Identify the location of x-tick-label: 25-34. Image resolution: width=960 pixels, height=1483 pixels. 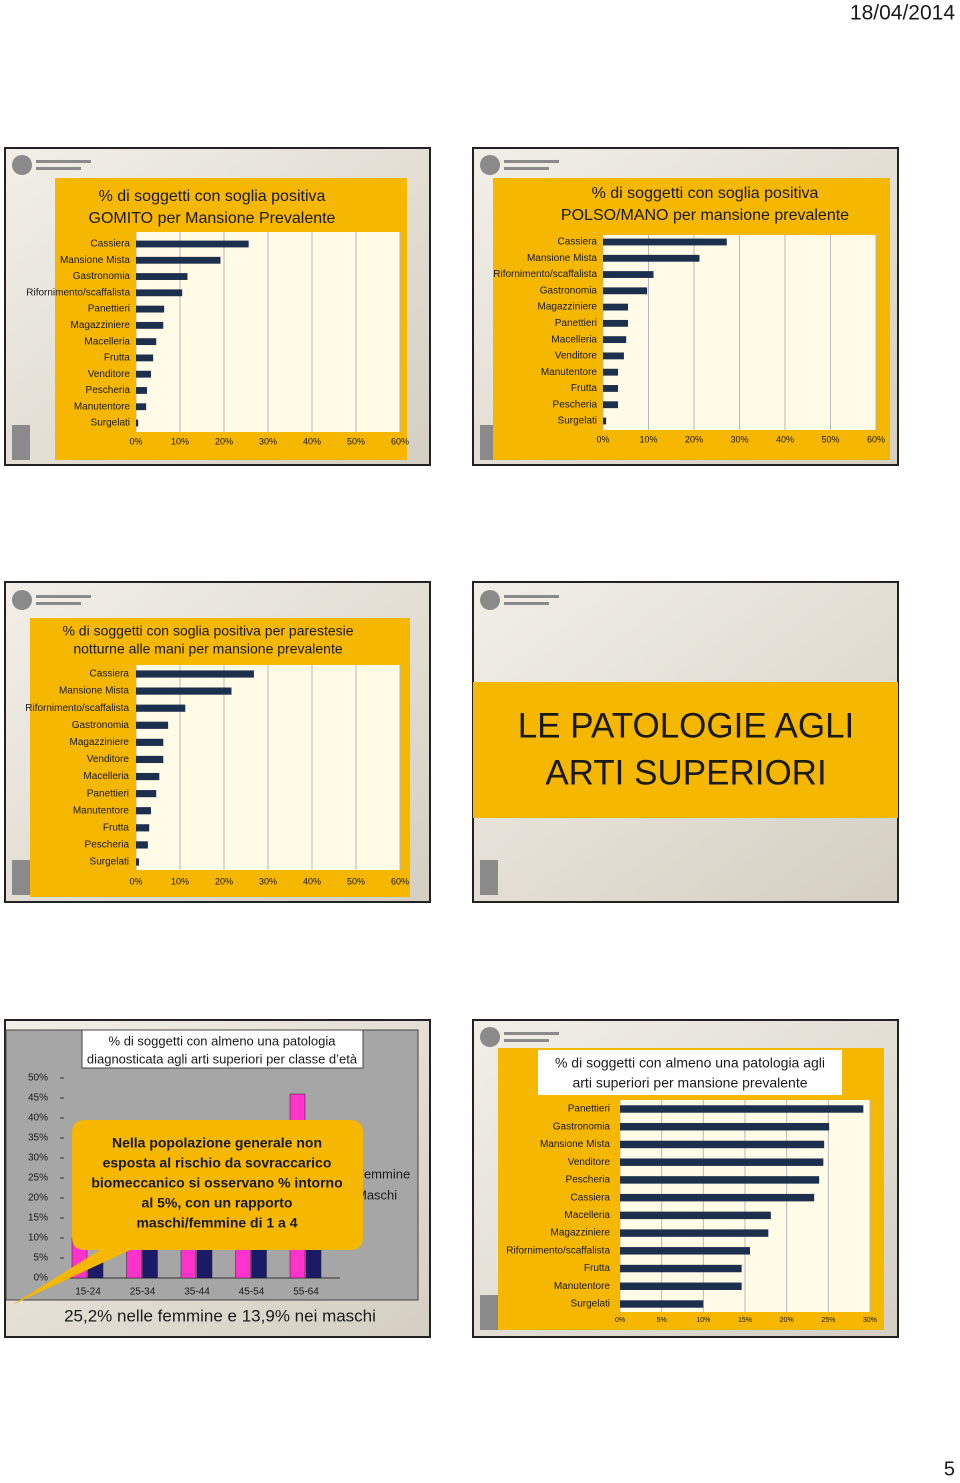
(143, 1292).